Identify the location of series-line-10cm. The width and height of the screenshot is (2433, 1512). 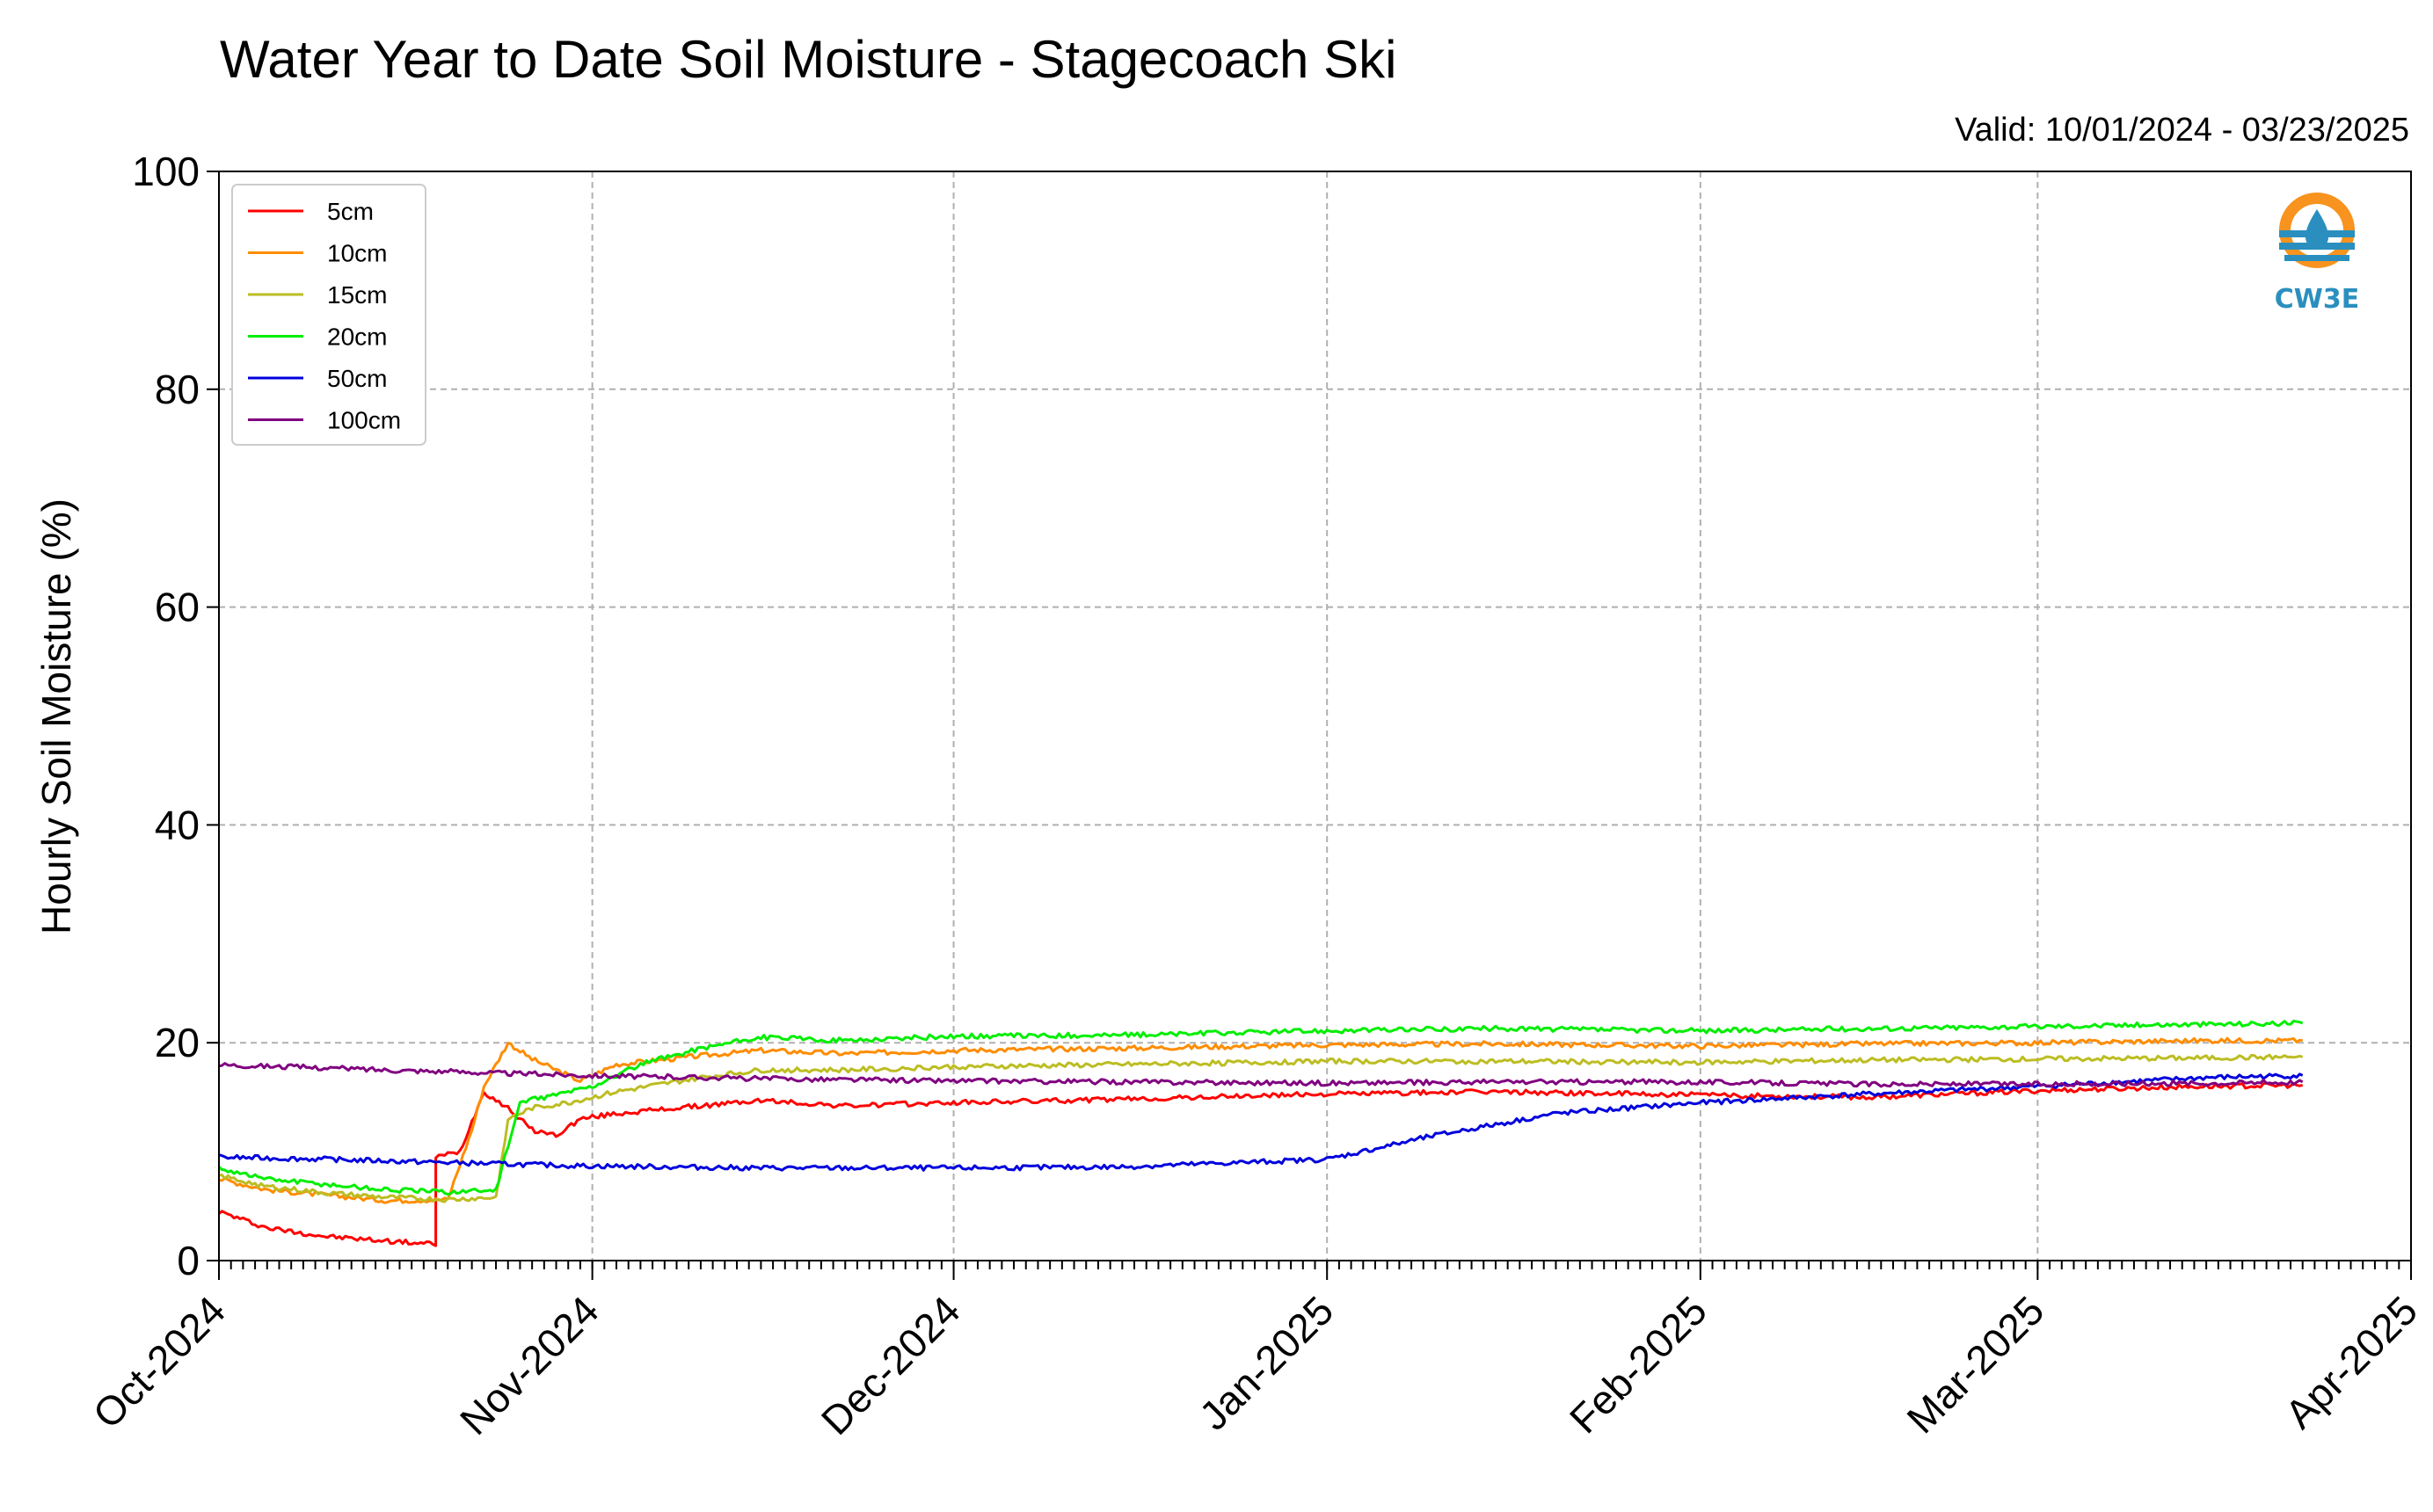
(1260, 1120).